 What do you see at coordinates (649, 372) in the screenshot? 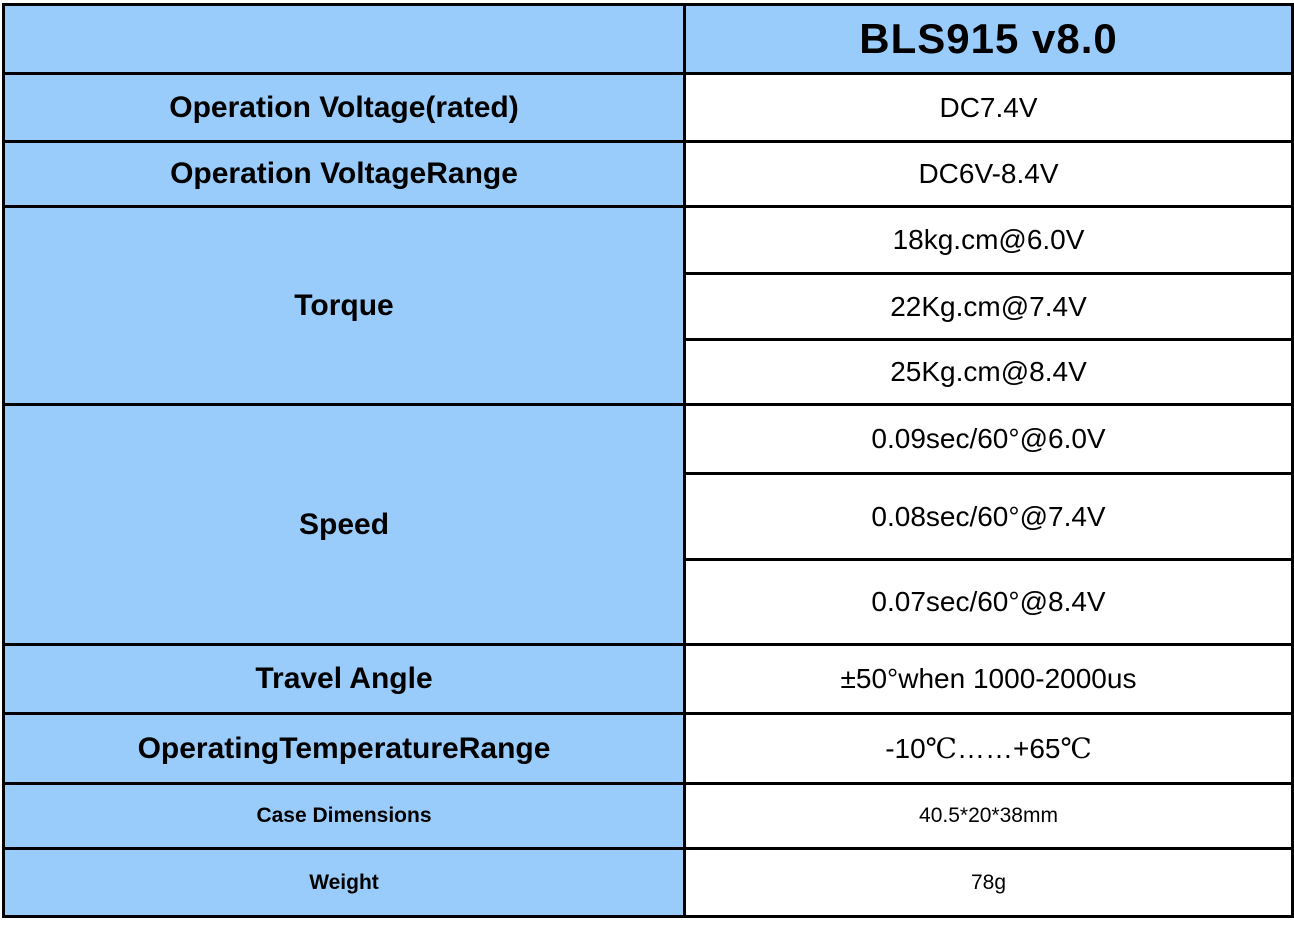
I see `row-torque-3: 25Kg.cm@8.4V` at bounding box center [649, 372].